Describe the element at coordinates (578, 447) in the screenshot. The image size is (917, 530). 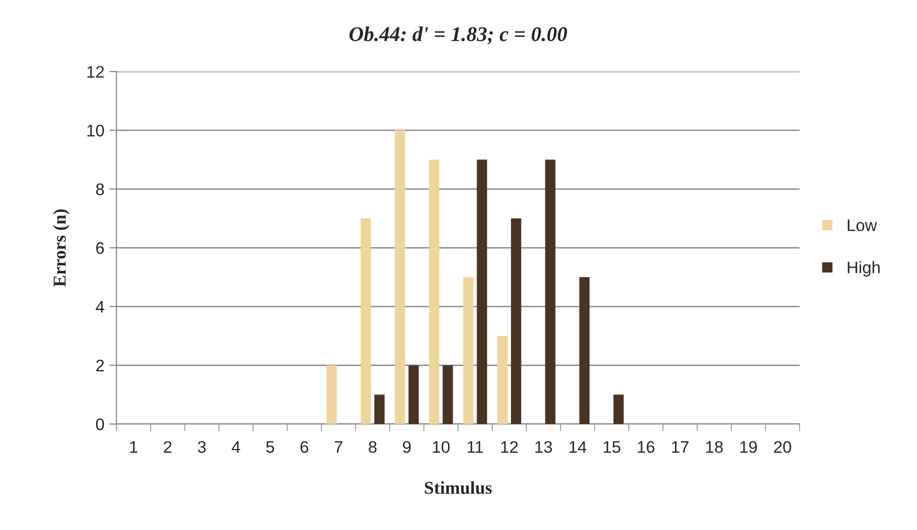
I see `x-tick-label: 14` at that location.